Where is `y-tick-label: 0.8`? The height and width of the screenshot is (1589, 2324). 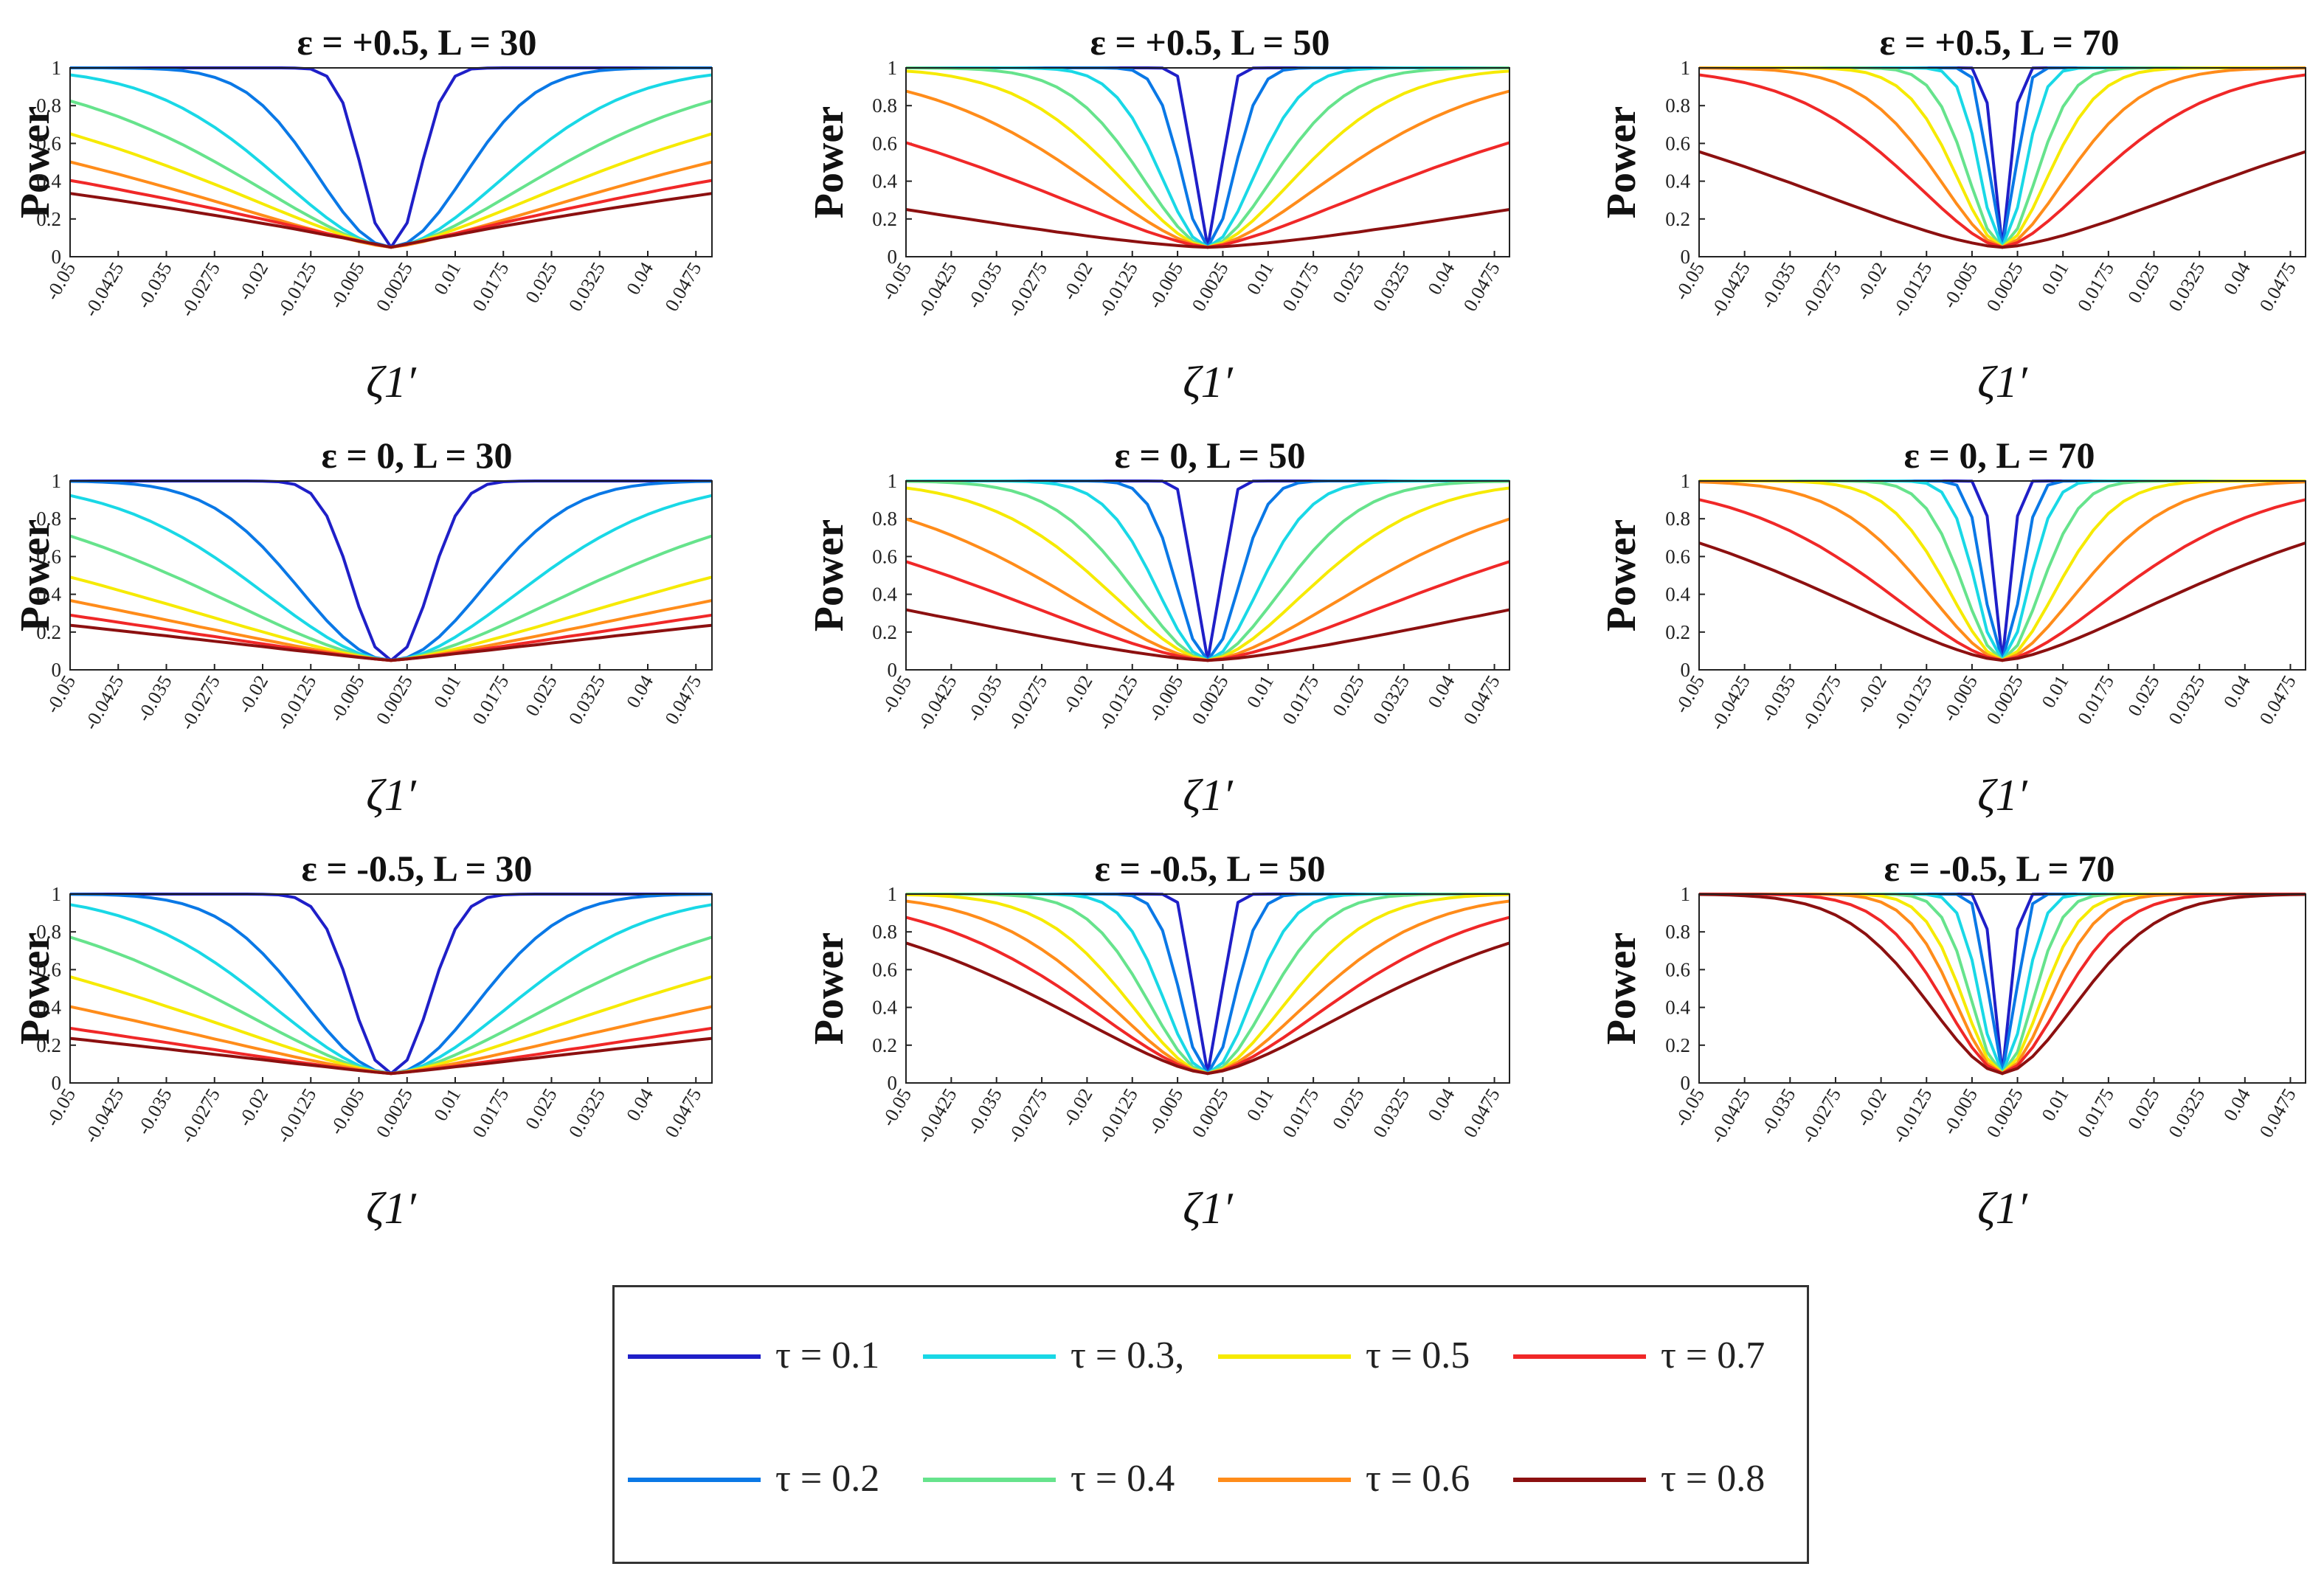 y-tick-label: 0.8 is located at coordinates (48, 519).